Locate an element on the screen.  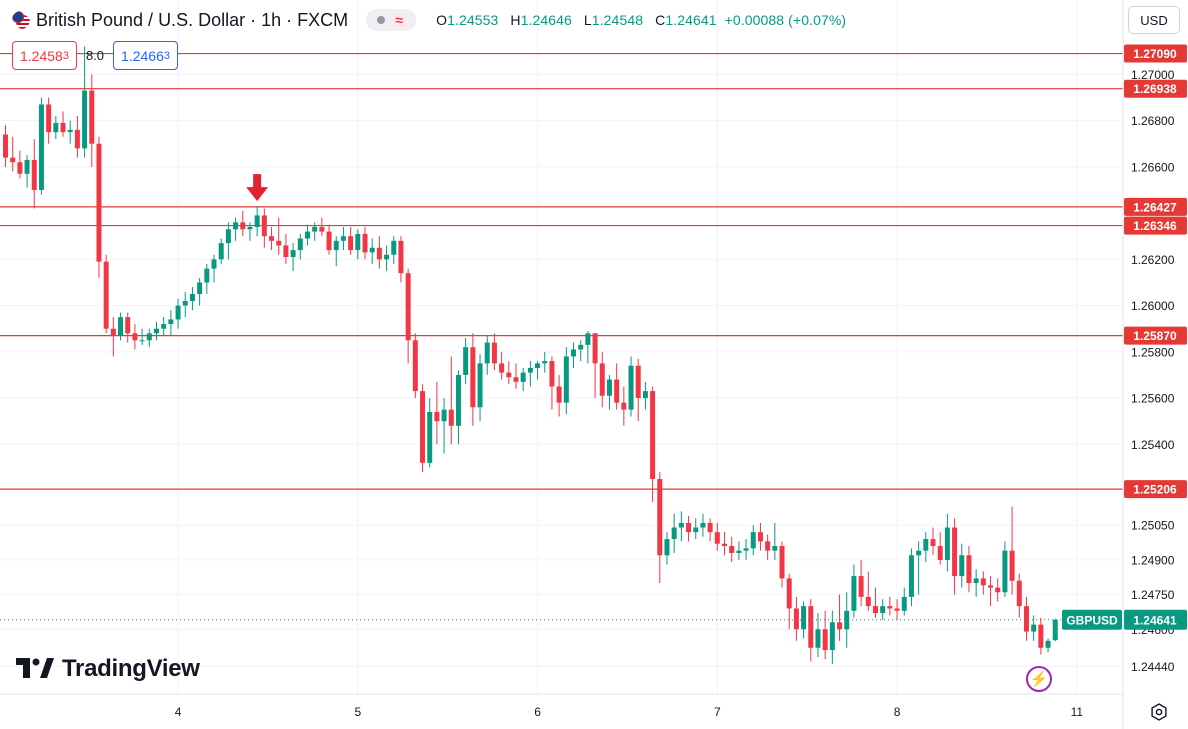
last-price-tag is located at coordinates (1155, 619).